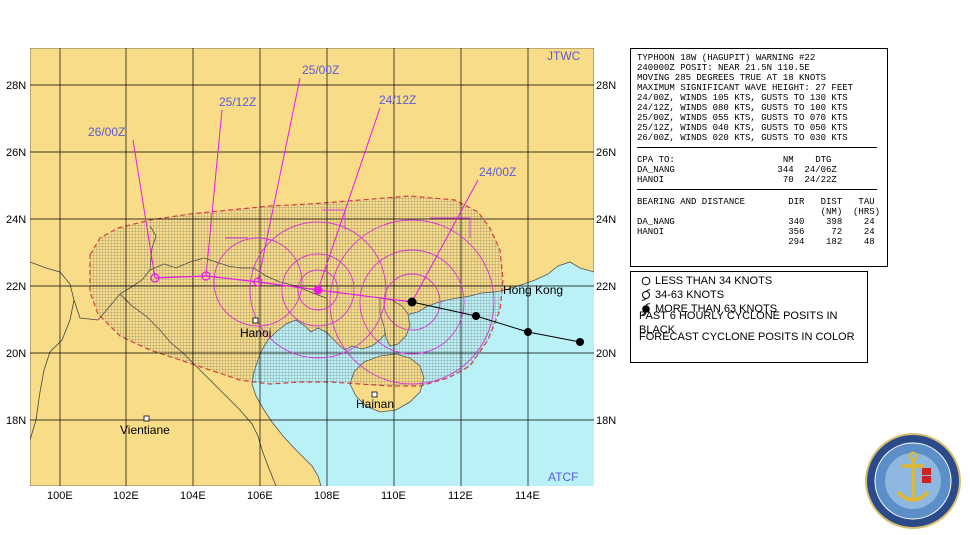  I want to click on forecast-tag-25-12: 25/12Z, so click(237, 102).